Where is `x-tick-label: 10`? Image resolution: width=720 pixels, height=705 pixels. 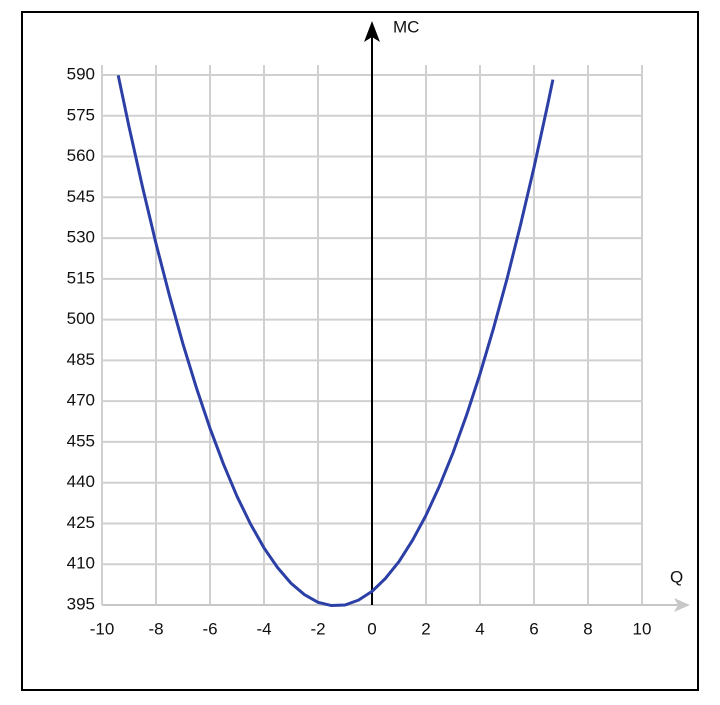 x-tick-label: 10 is located at coordinates (642, 628).